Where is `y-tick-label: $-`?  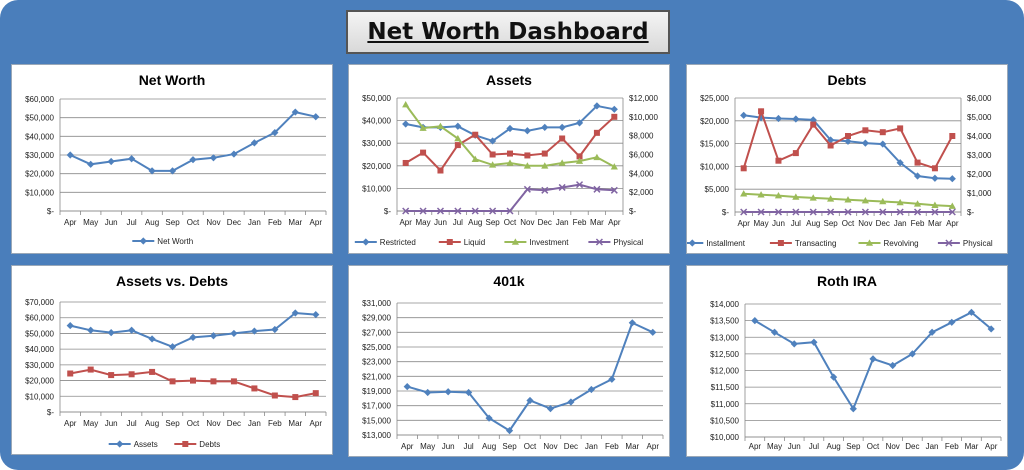 y-tick-label: $- is located at coordinates (50, 412).